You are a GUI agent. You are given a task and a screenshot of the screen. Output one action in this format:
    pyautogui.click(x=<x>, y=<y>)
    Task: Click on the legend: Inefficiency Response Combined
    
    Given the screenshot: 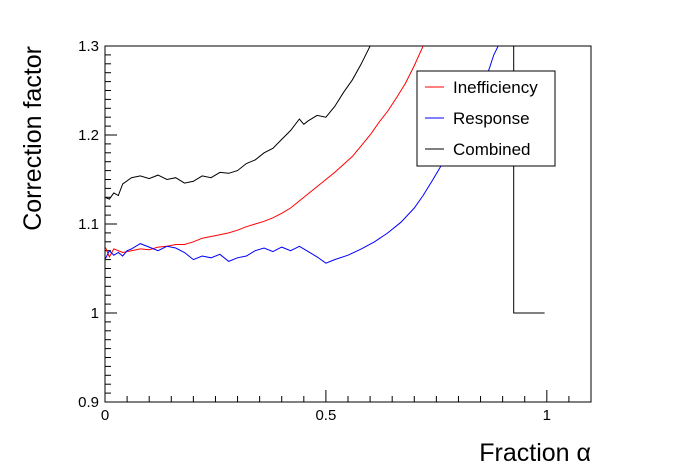 What is the action you would take?
    pyautogui.click(x=486, y=118)
    